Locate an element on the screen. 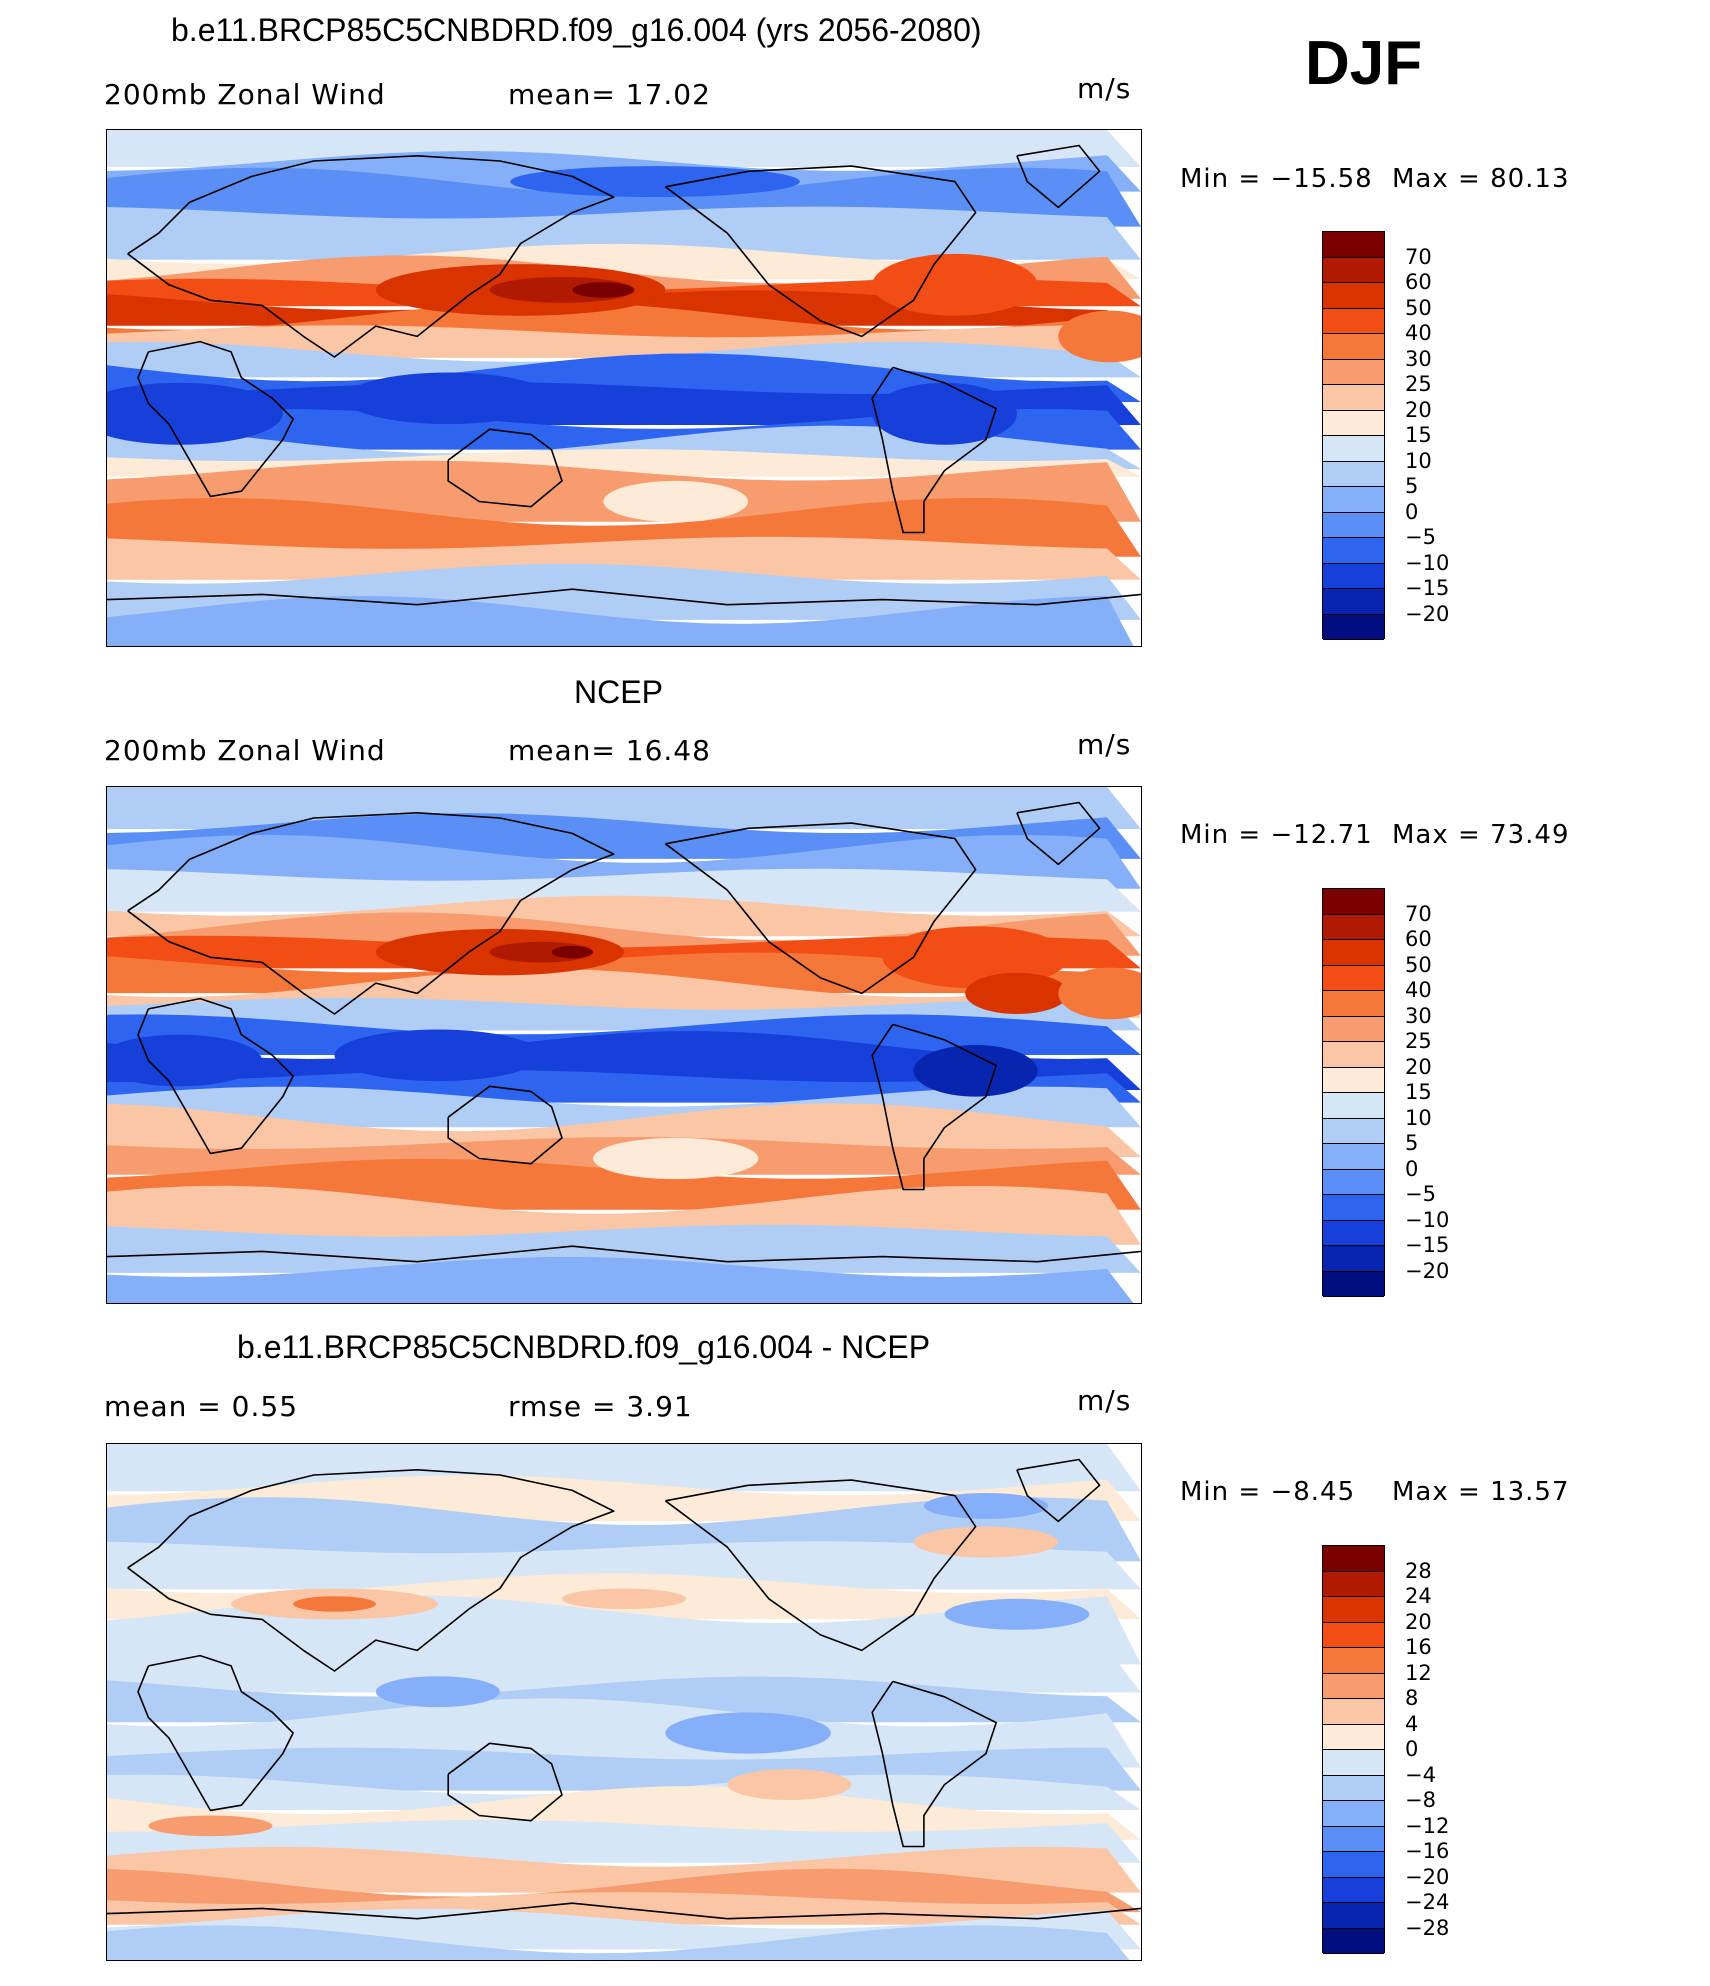 The height and width of the screenshot is (1986, 1710). colorbar-level-label: −10 is located at coordinates (1427, 1219).